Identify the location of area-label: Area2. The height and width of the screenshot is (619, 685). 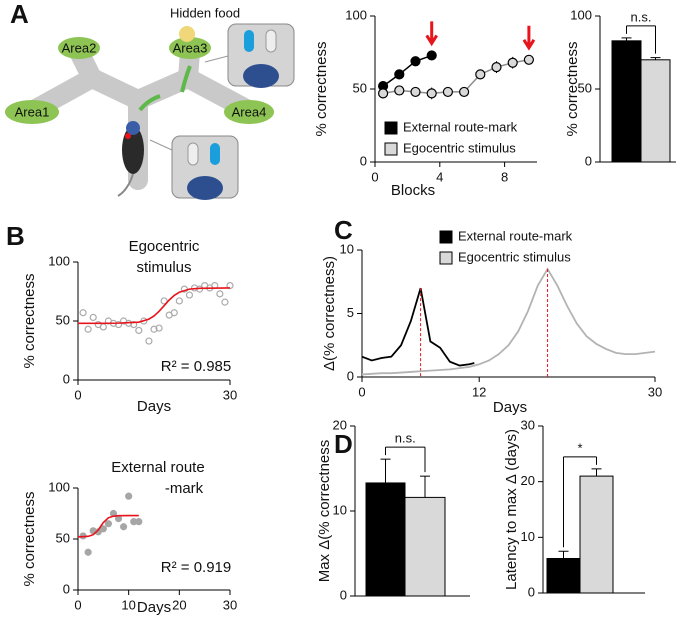
(79, 47).